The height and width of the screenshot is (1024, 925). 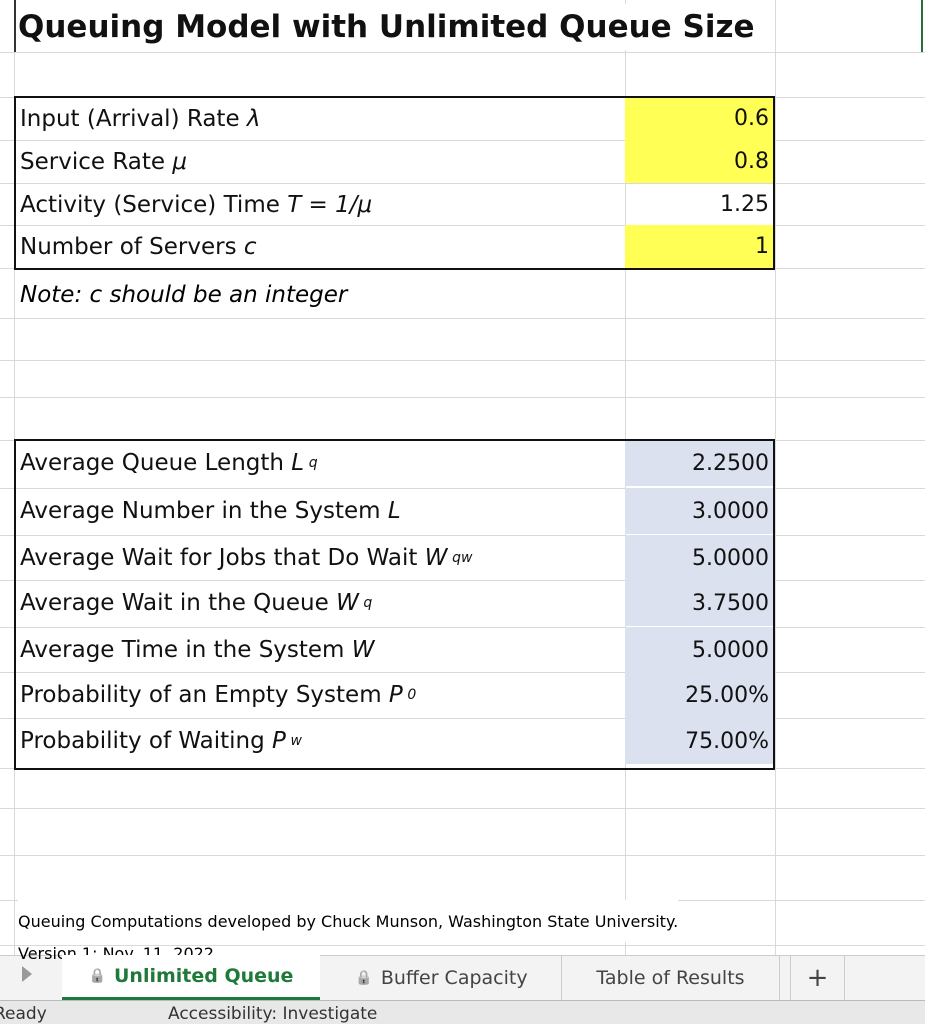 What do you see at coordinates (128, 246) in the screenshot?
I see `label-text: Number of Servers` at bounding box center [128, 246].